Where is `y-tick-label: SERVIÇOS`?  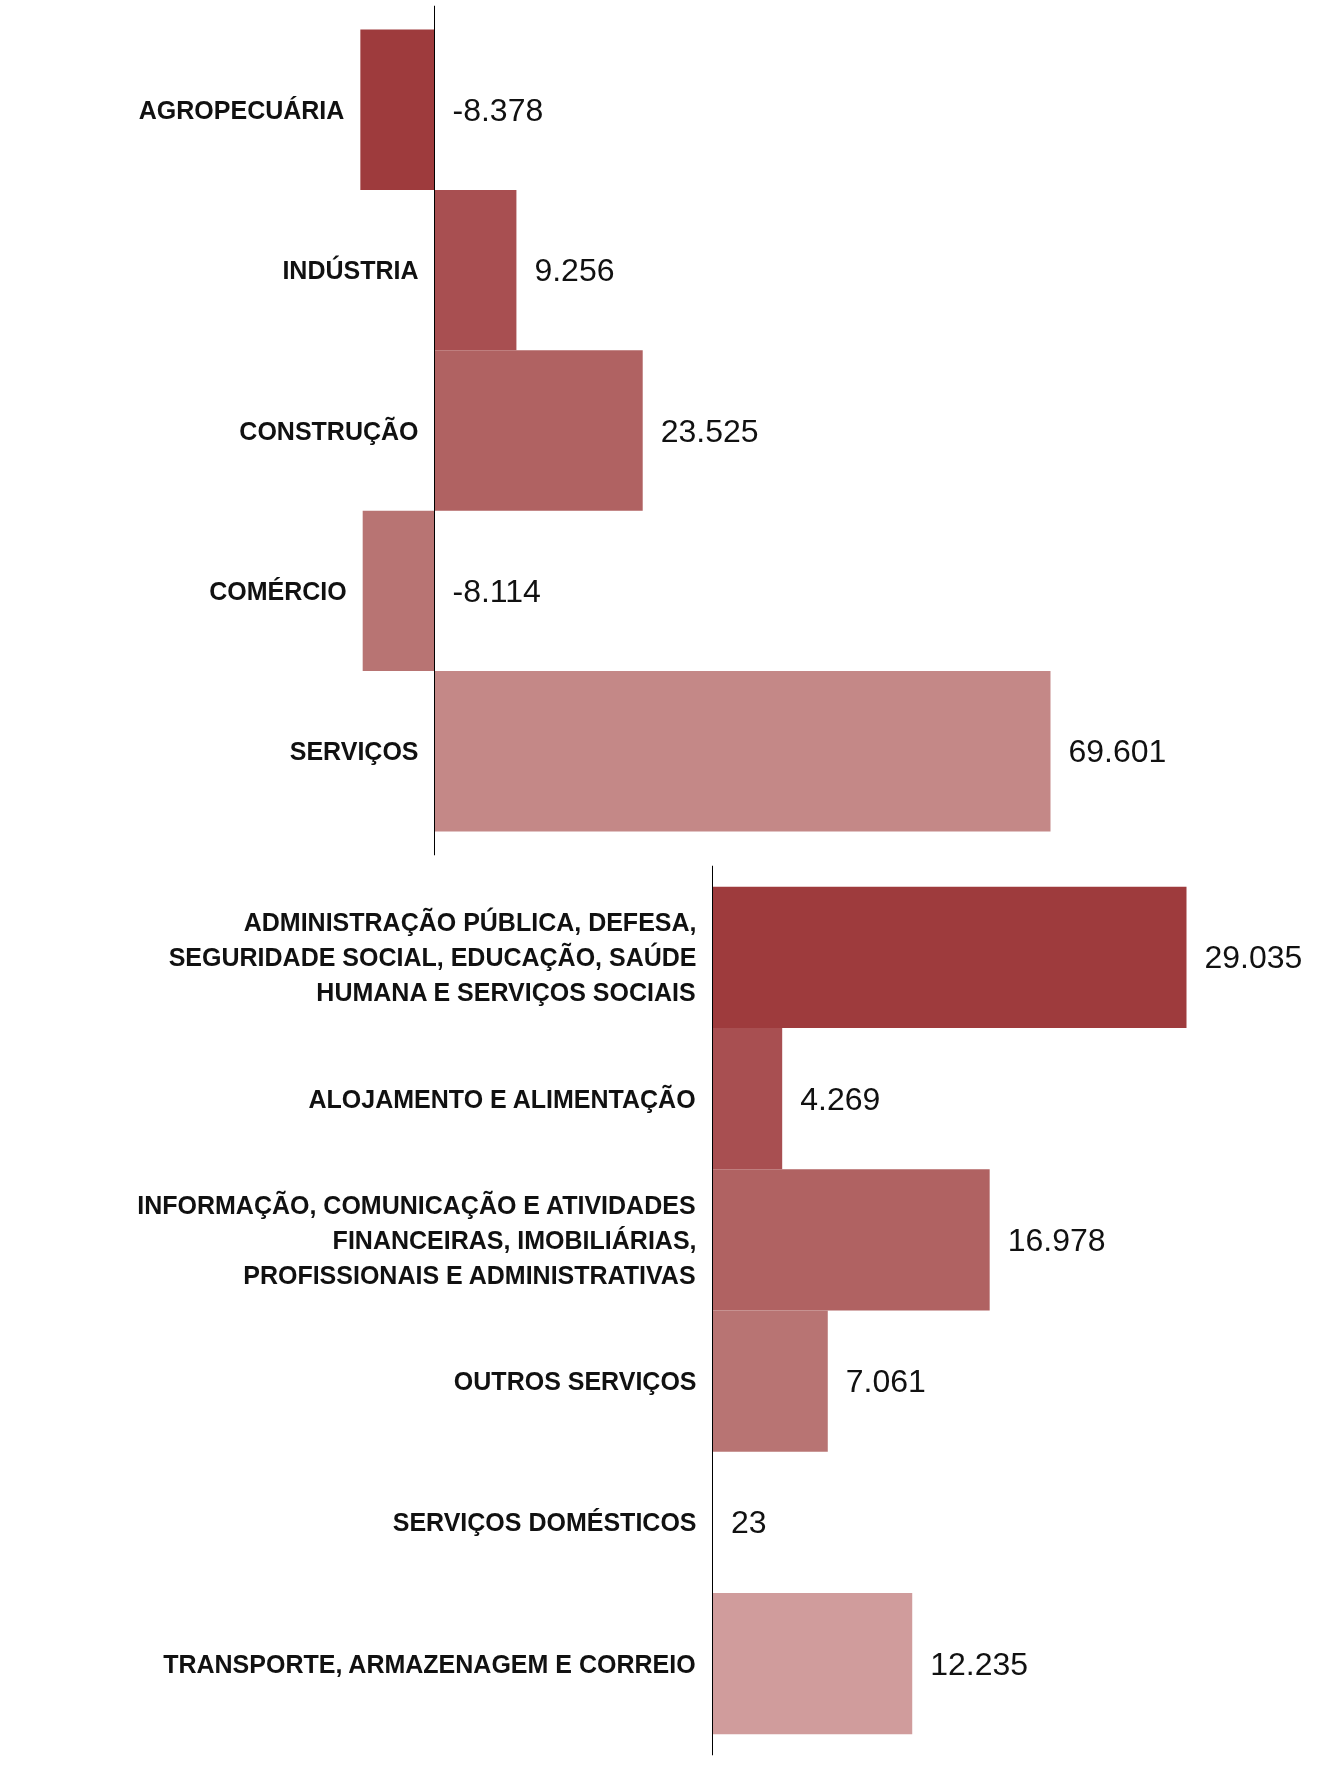 y-tick-label: SERVIÇOS is located at coordinates (354, 751).